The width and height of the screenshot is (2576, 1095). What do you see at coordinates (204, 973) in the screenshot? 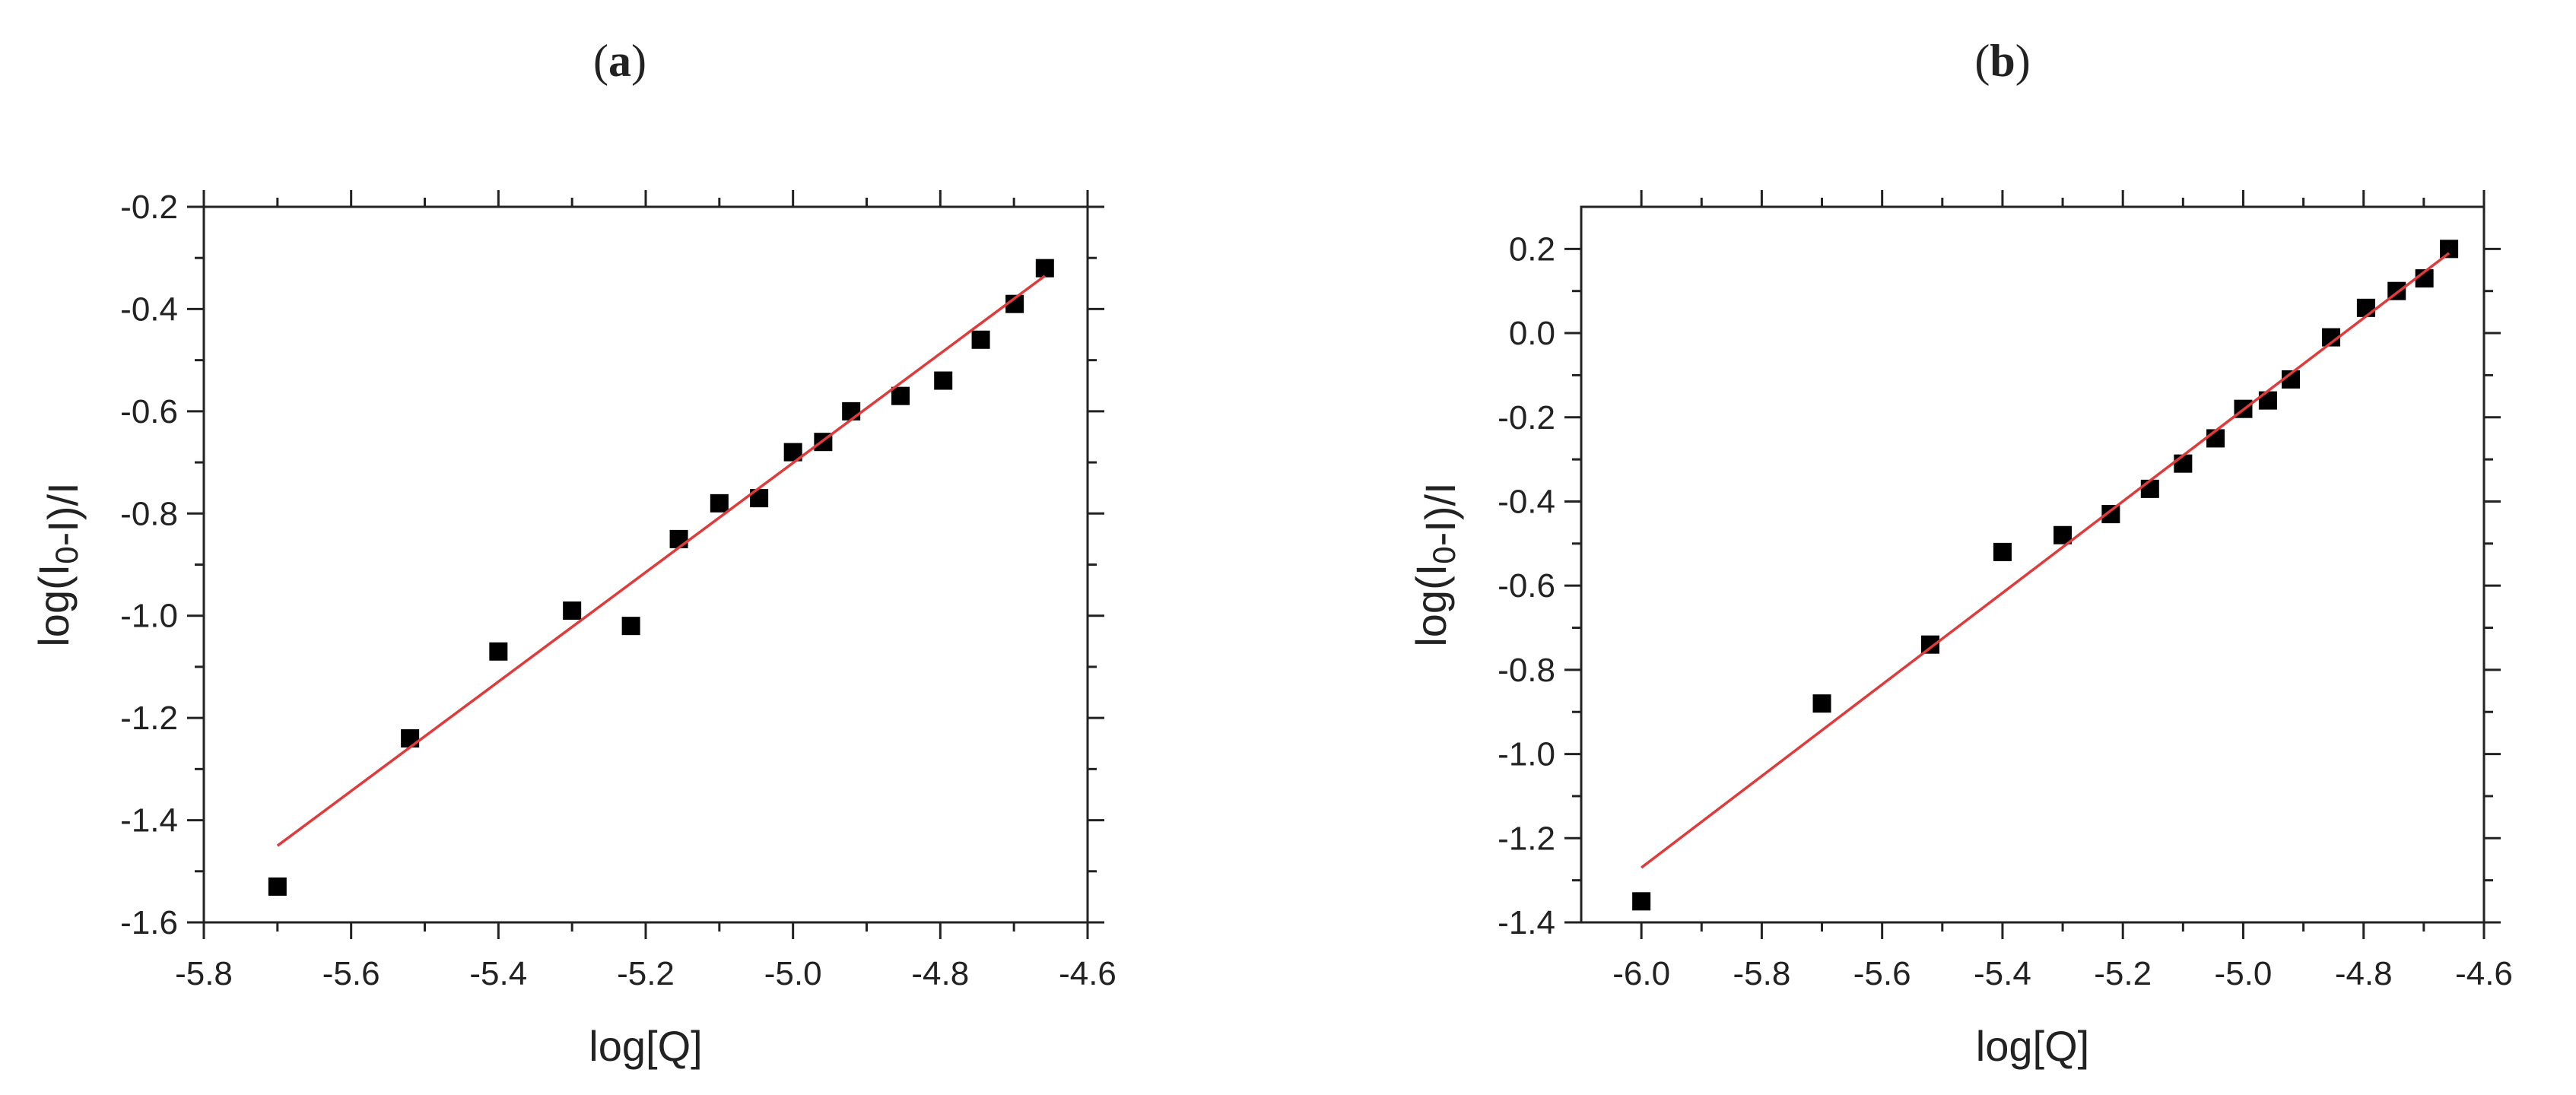
I see `chart-a-x-tick-label: -5.8` at bounding box center [204, 973].